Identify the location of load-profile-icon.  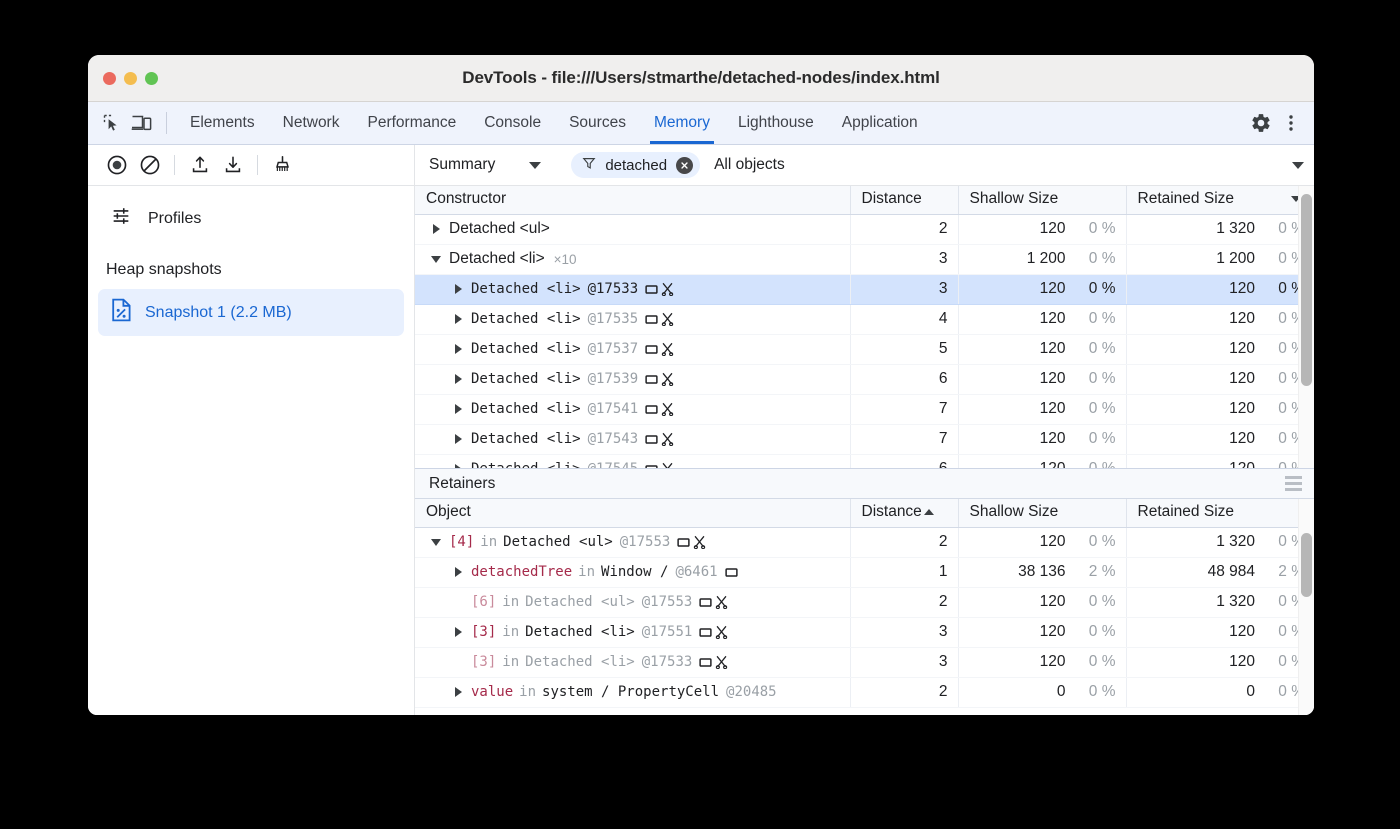
(199, 165).